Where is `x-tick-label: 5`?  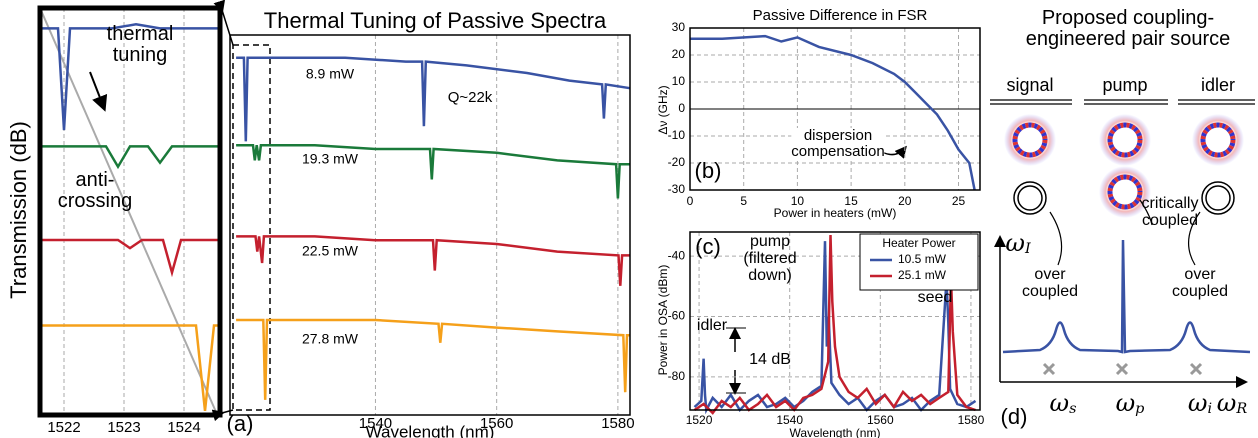
x-tick-label: 5 is located at coordinates (743, 201).